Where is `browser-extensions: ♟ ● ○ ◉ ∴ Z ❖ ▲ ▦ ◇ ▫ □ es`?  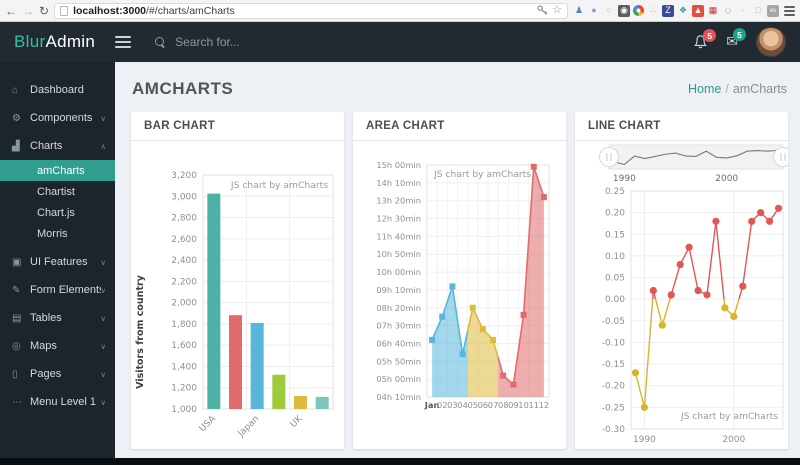
browser-extensions: ♟ ● ○ ◉ ∴ Z ❖ ▲ ▦ ◇ ▫ □ es is located at coordinates (676, 10).